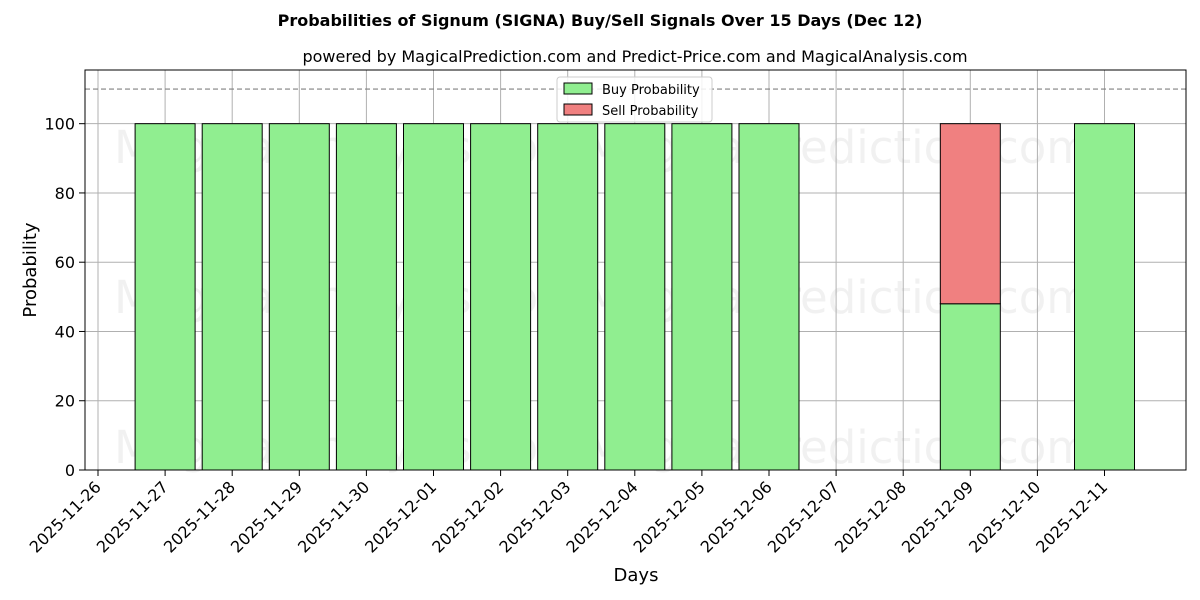 The width and height of the screenshot is (1200, 600). What do you see at coordinates (30, 269) in the screenshot?
I see `y-axis-label: Probability` at bounding box center [30, 269].